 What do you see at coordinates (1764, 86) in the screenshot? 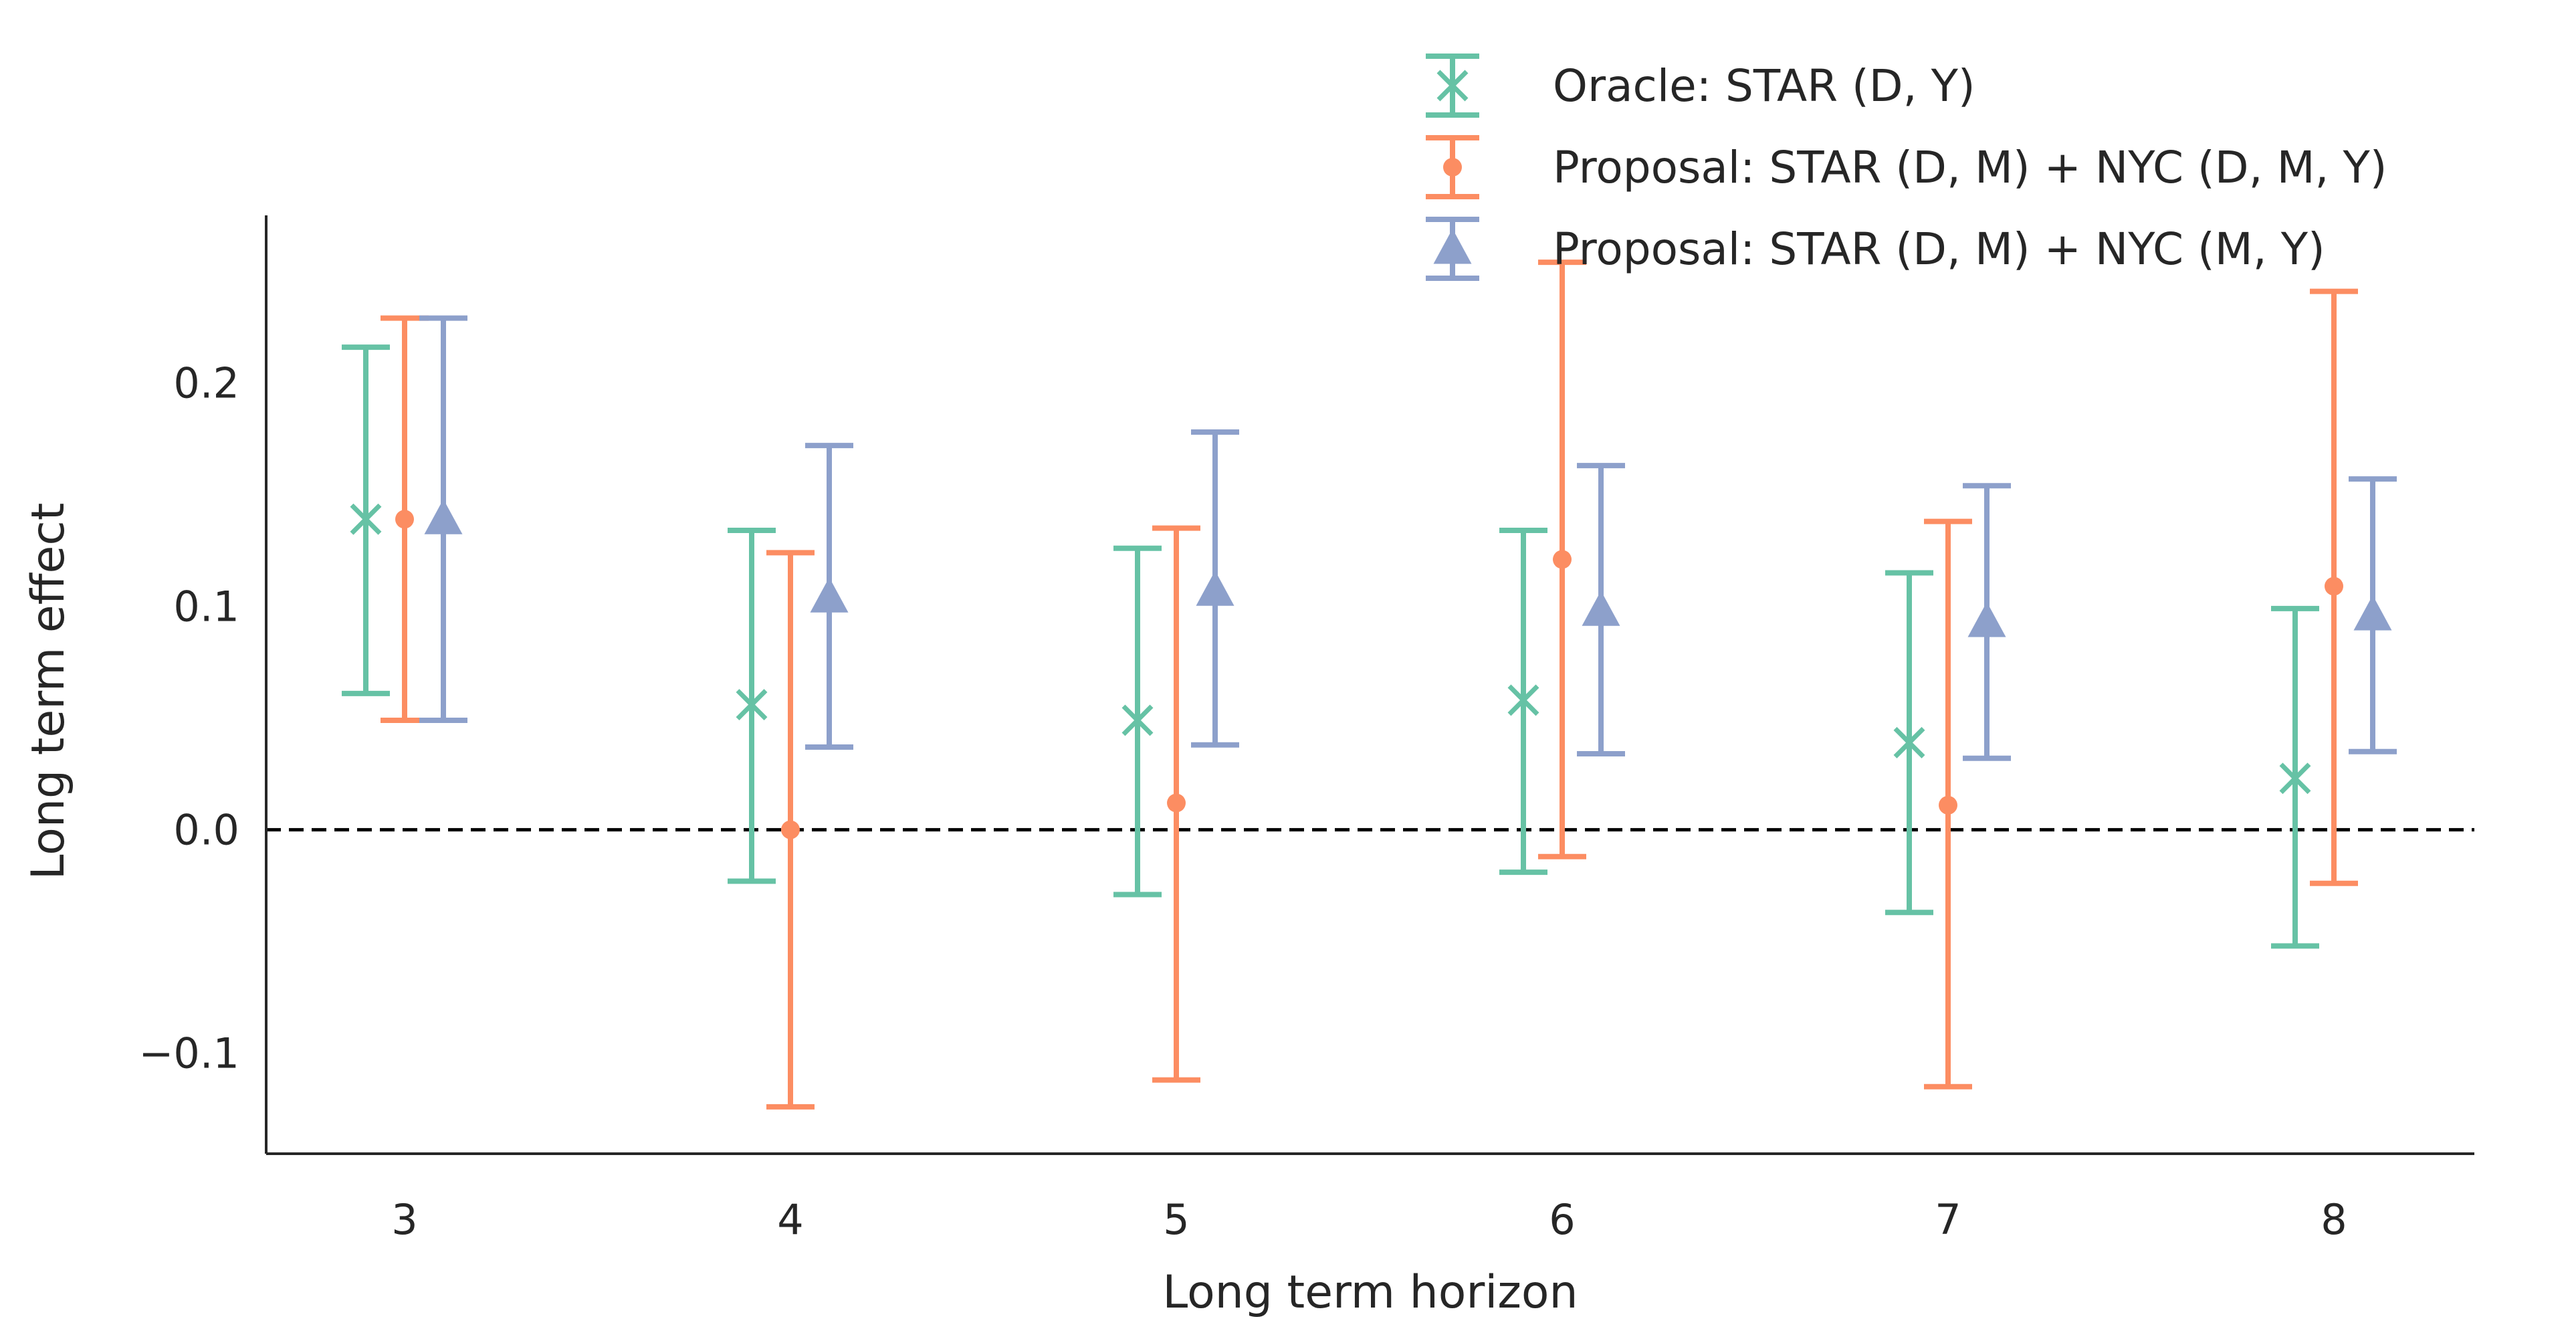
I see `legend-label: Oracle: STAR (D, Y)` at bounding box center [1764, 86].